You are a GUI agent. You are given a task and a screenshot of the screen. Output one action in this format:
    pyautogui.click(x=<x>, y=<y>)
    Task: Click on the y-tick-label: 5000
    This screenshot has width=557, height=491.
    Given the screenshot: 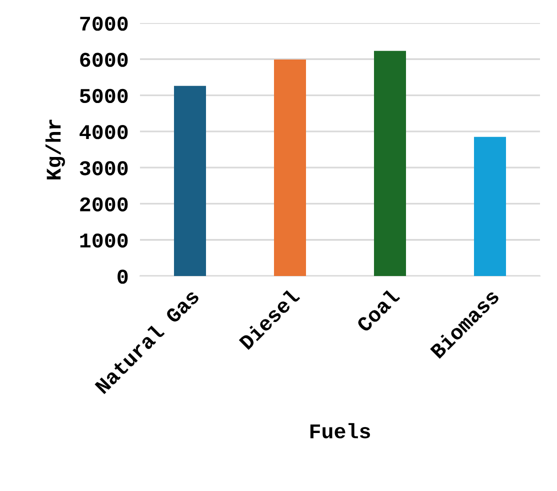 What is the action you would take?
    pyautogui.click(x=104, y=96)
    